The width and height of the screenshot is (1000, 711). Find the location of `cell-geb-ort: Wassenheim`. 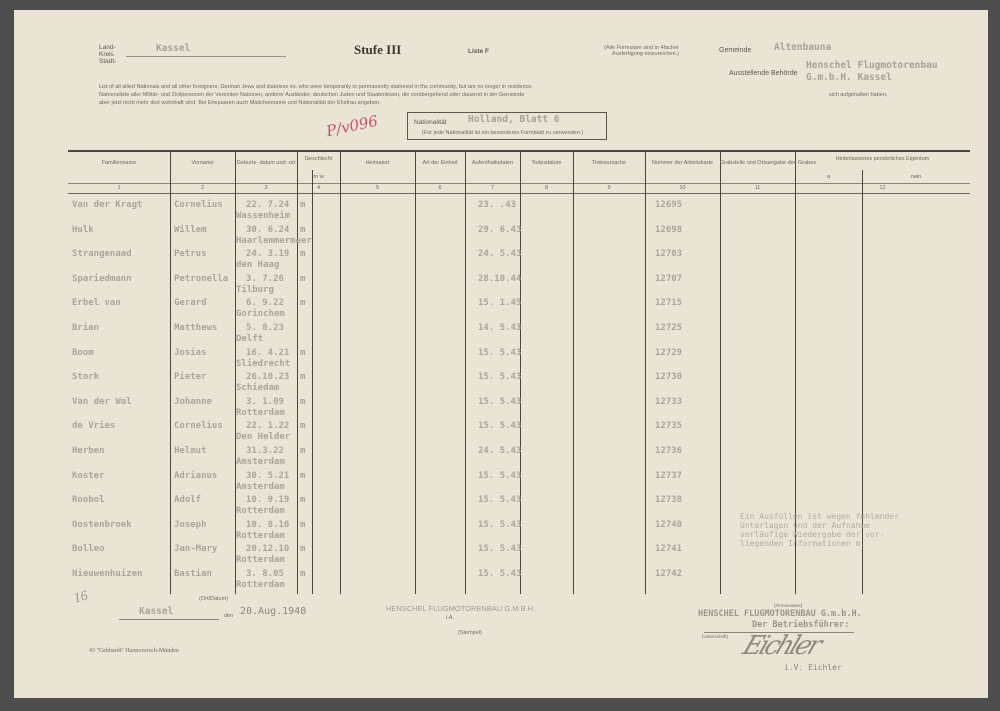

cell-geb-ort: Wassenheim is located at coordinates (263, 216).